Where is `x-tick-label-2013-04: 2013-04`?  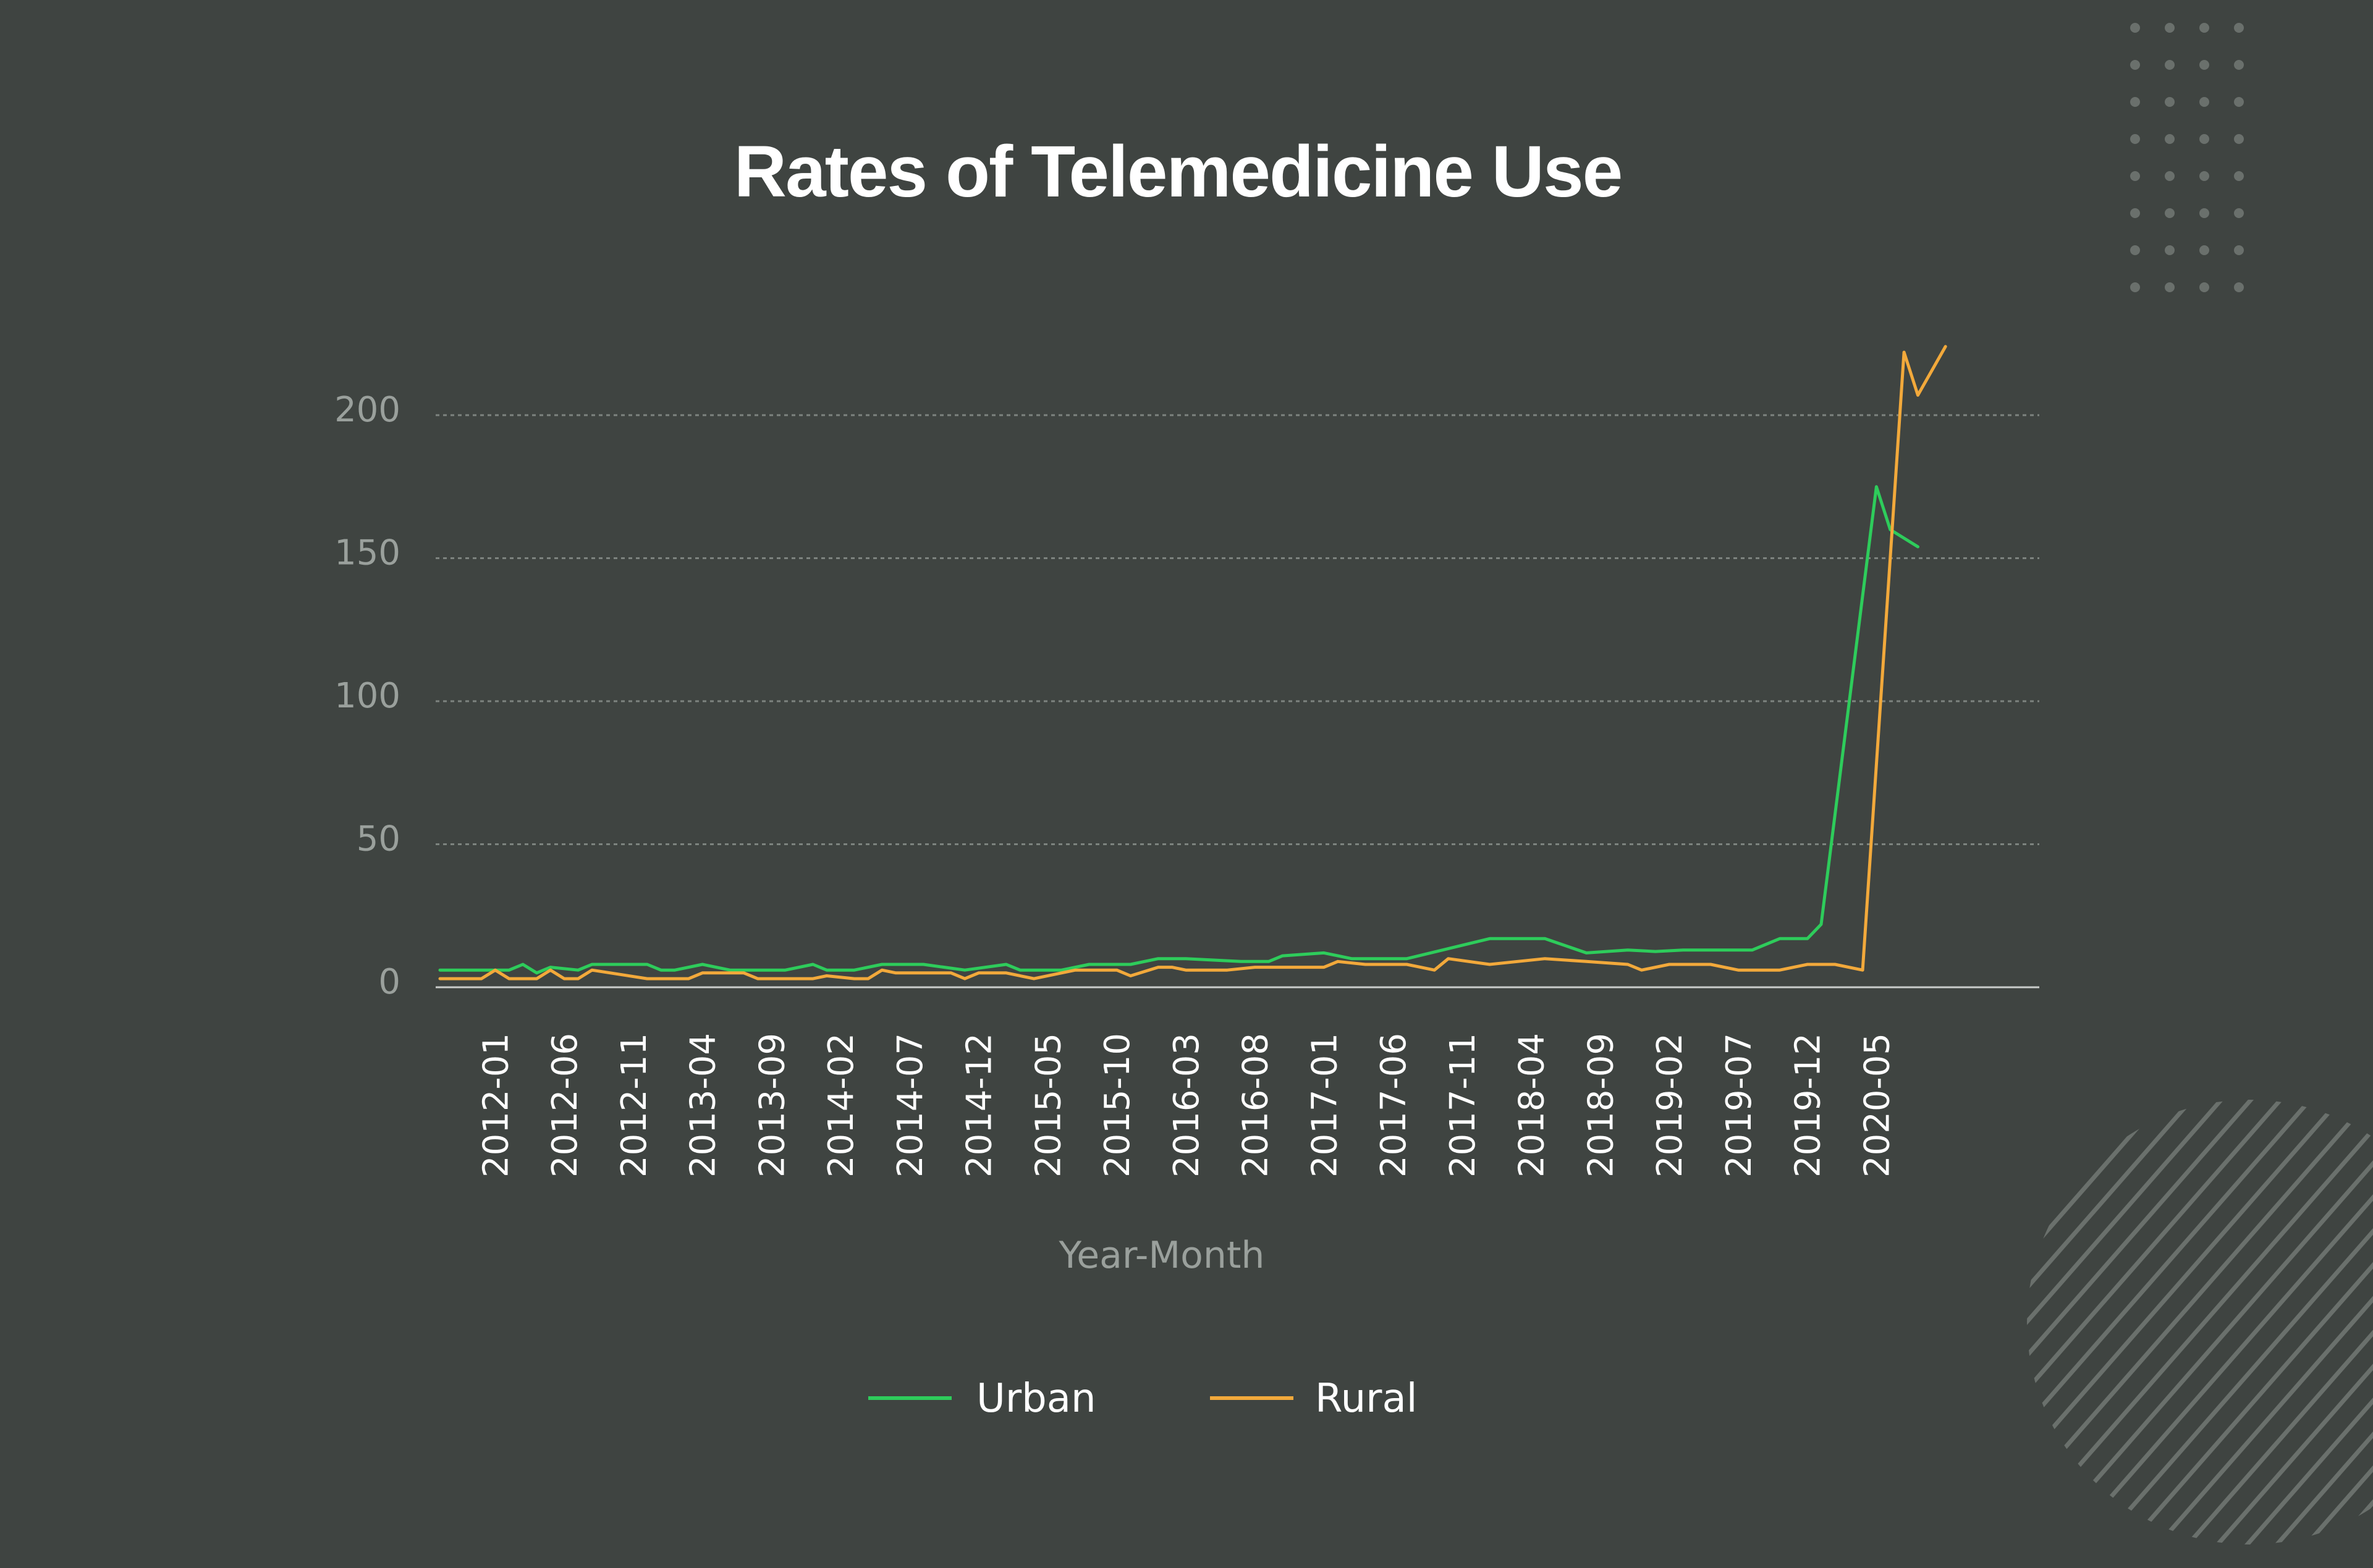 x-tick-label-2013-04: 2013-04 is located at coordinates (703, 1105).